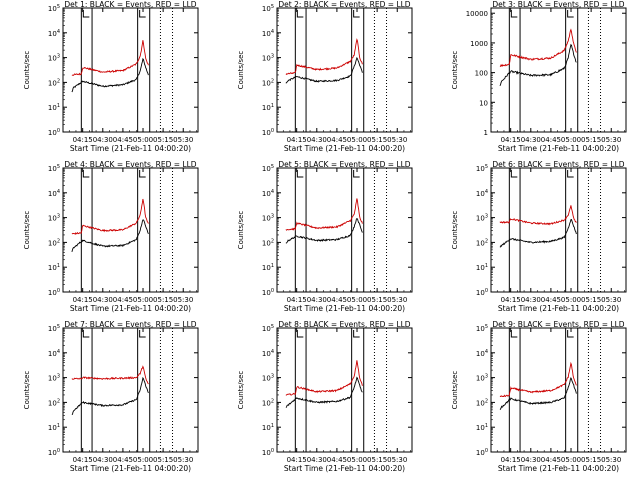  What do you see at coordinates (130, 164) in the screenshot?
I see `panel-title: Det 4: BLACK = Events, RED = LLD` at bounding box center [130, 164].